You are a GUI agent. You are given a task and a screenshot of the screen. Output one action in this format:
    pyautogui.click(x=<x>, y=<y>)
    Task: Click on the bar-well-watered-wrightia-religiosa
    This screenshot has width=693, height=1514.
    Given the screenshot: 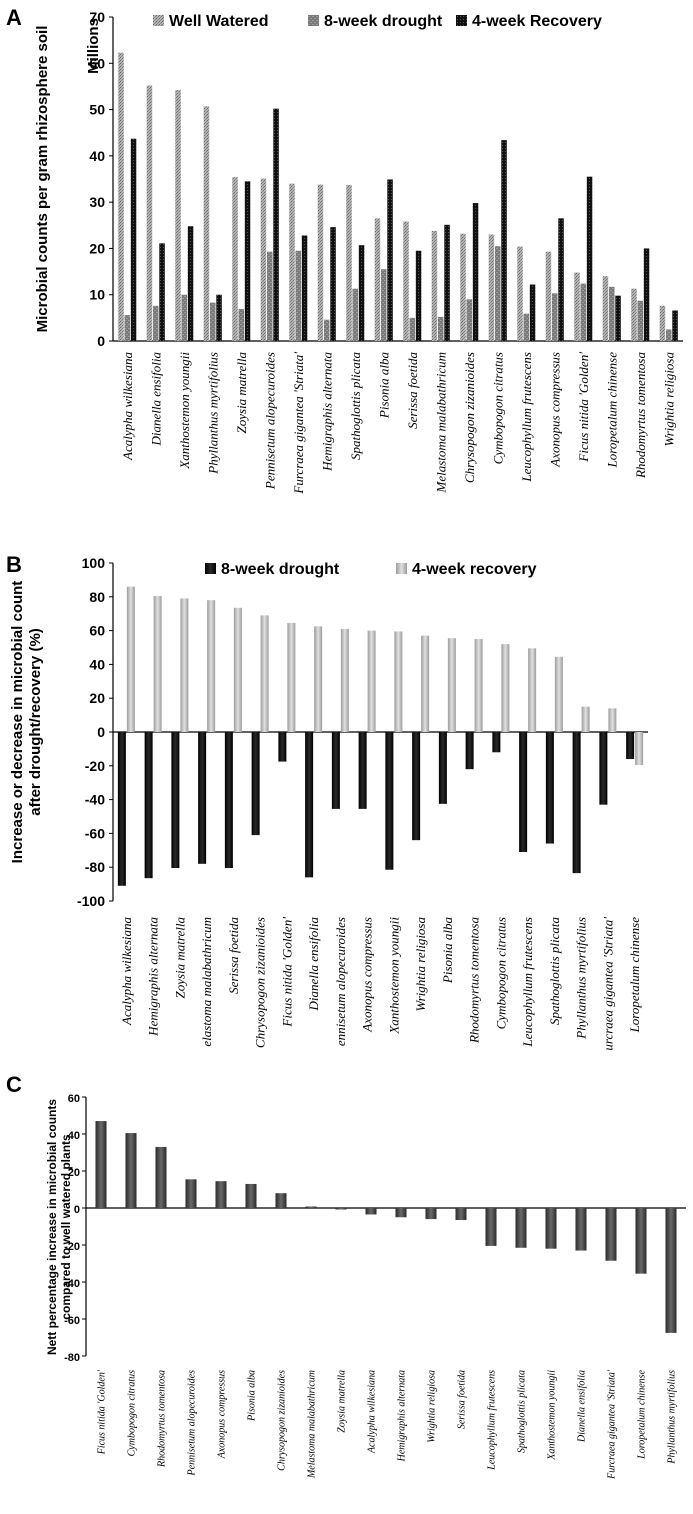 What is the action you would take?
    pyautogui.click(x=662, y=323)
    